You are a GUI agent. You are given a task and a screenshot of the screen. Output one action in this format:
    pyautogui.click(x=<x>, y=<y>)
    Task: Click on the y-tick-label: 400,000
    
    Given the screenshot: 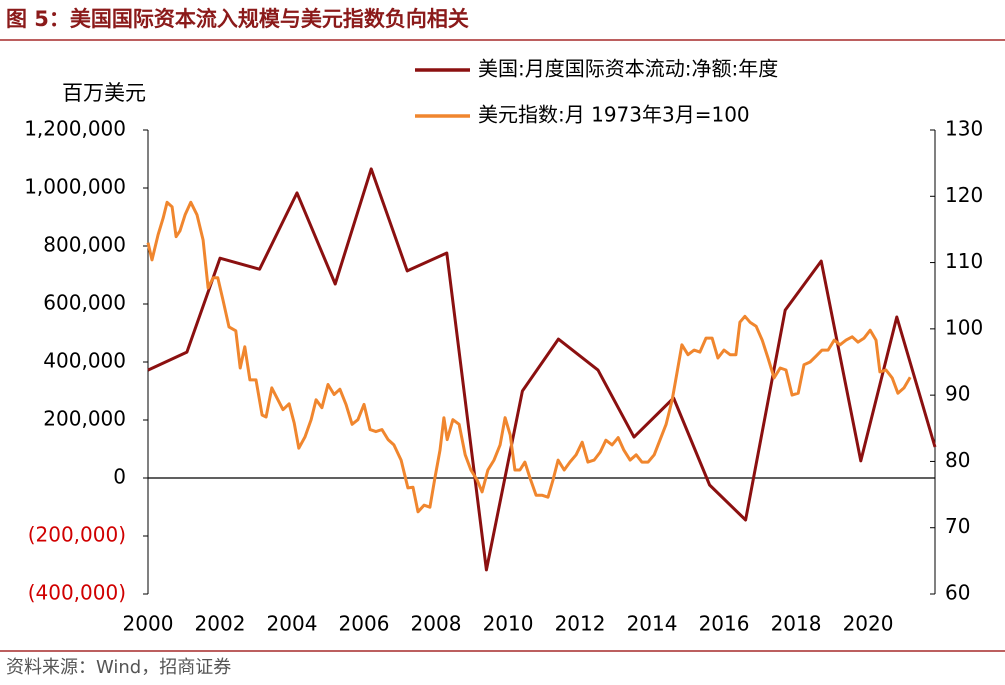 What is the action you would take?
    pyautogui.click(x=84, y=361)
    